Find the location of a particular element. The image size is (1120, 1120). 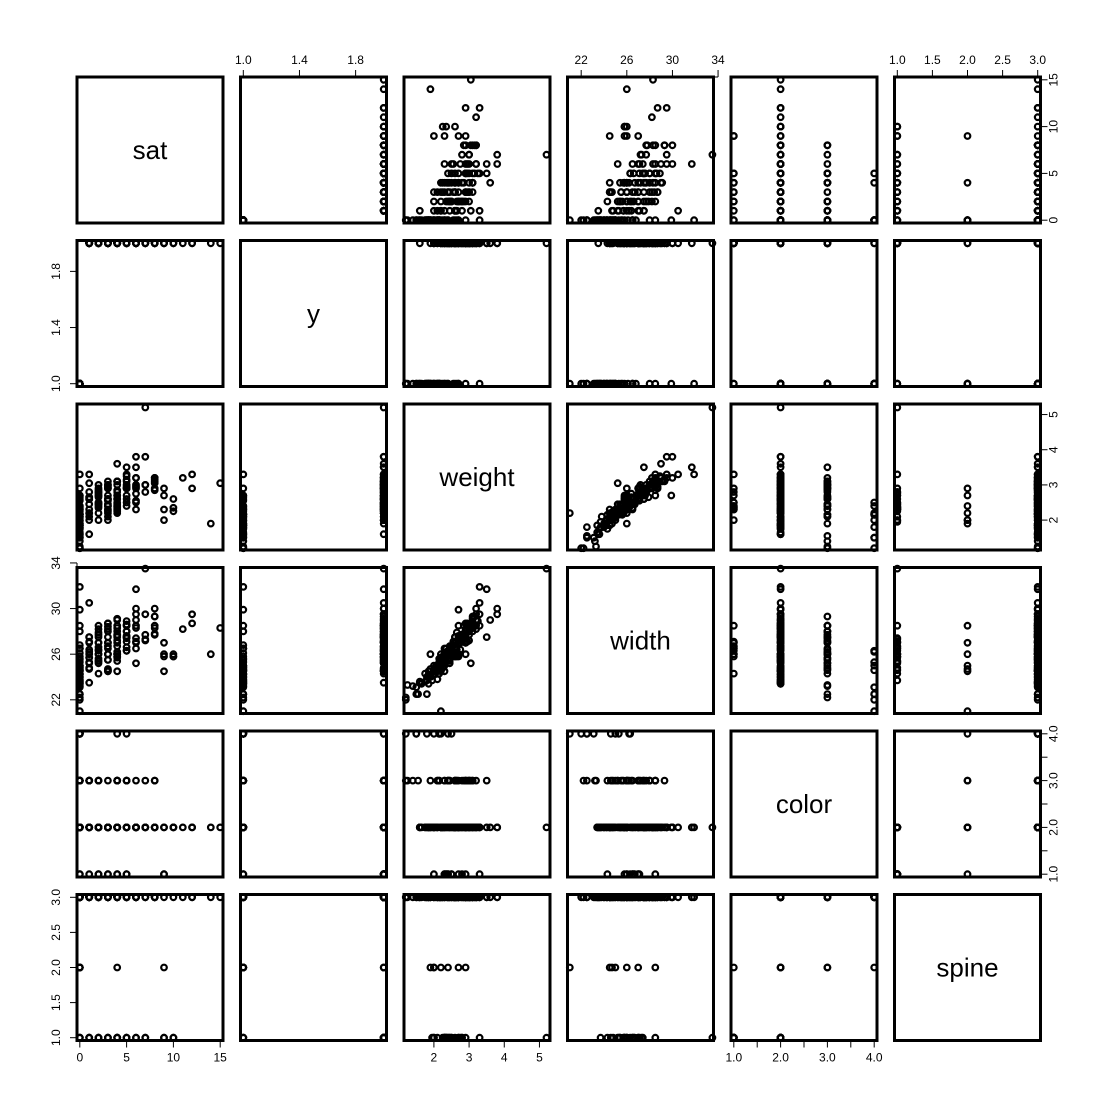

panel-weight-vs-y is located at coordinates (313, 477).